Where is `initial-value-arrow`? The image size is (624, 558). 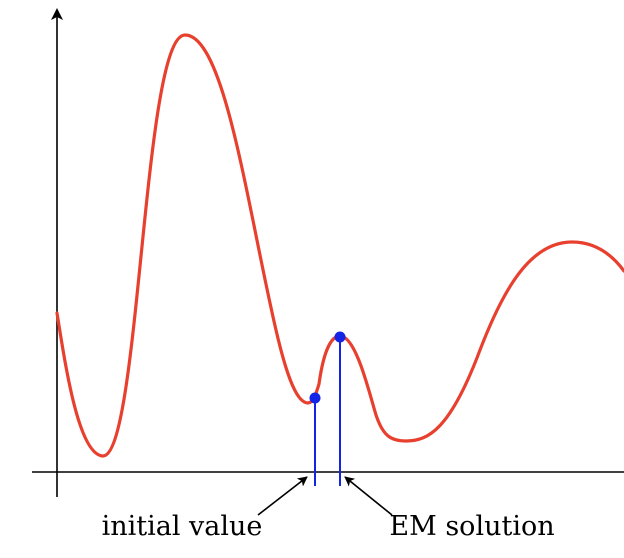 initial-value-arrow is located at coordinates (282, 496).